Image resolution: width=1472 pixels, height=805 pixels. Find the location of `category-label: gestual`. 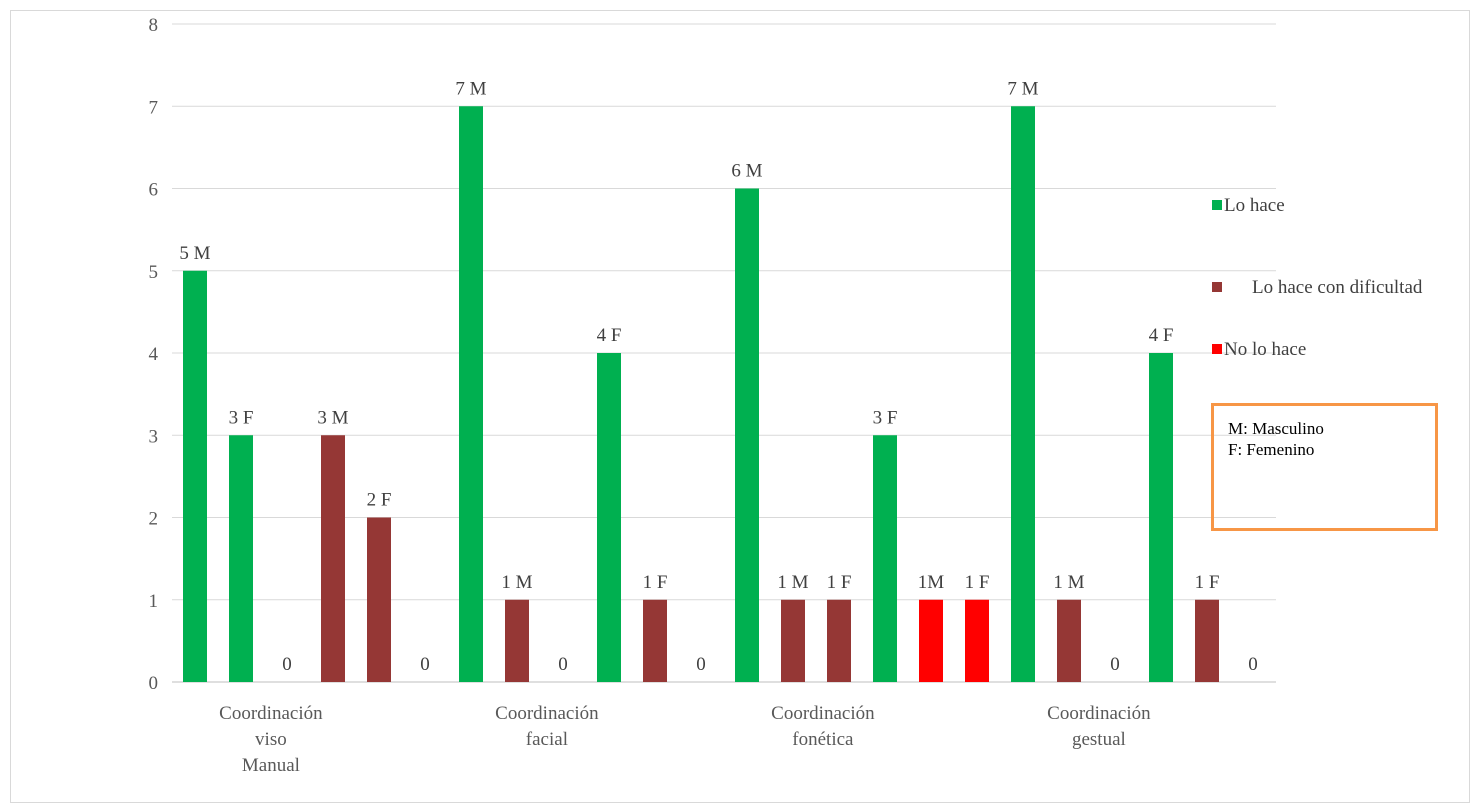

category-label: gestual is located at coordinates (1099, 739).